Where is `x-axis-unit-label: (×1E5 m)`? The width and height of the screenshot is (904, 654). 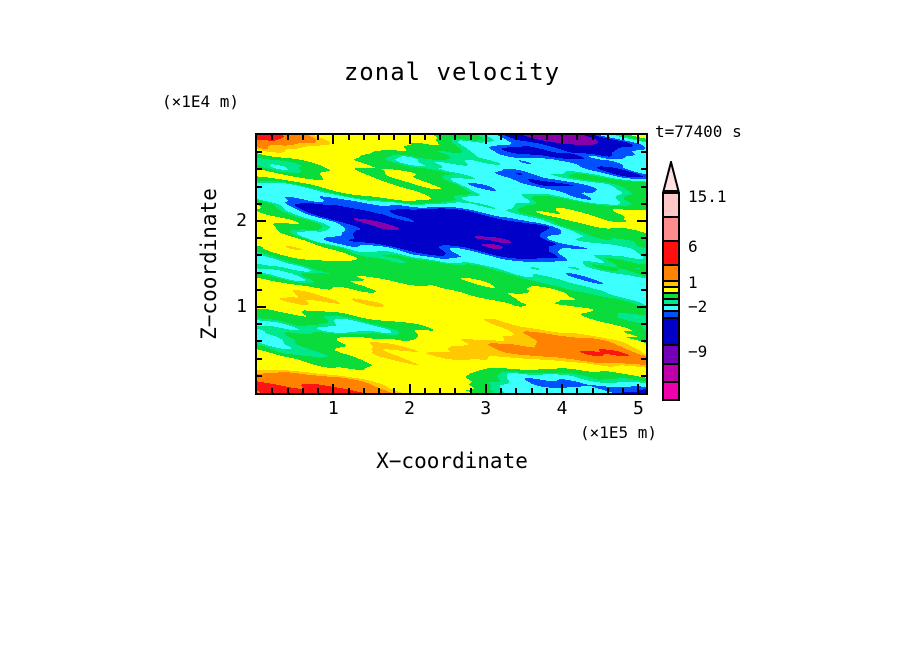 x-axis-unit-label: (×1E5 m) is located at coordinates (618, 432).